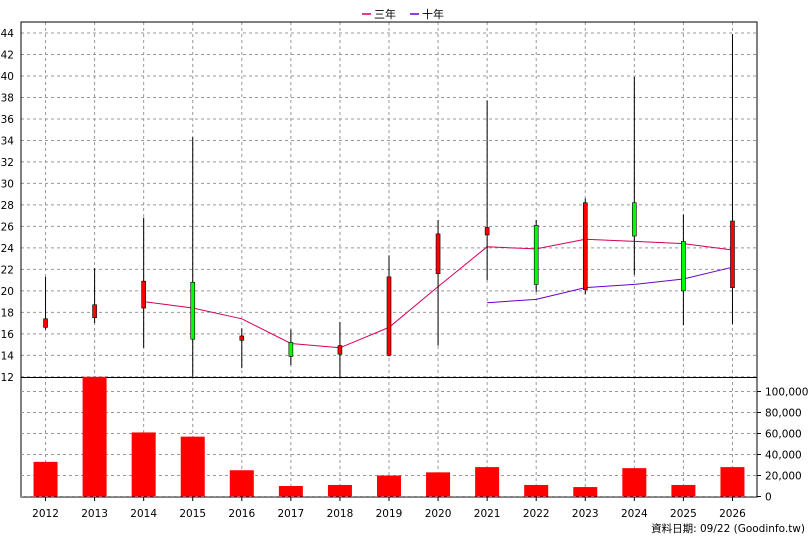  What do you see at coordinates (634, 482) in the screenshot?
I see `volume-bar-2024` at bounding box center [634, 482].